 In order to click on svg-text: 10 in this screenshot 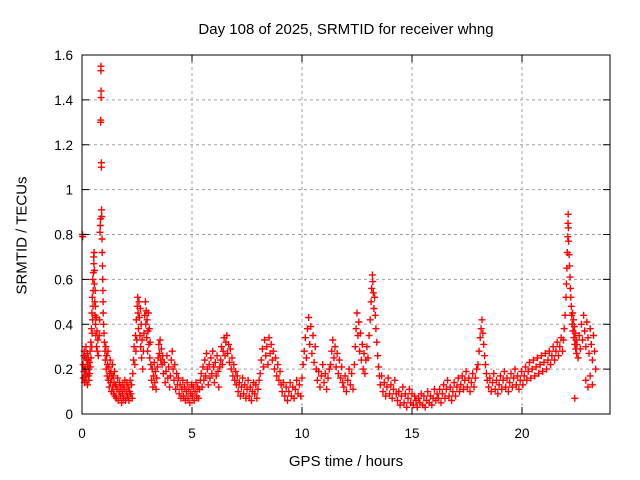, I will do `click(301, 433)`.